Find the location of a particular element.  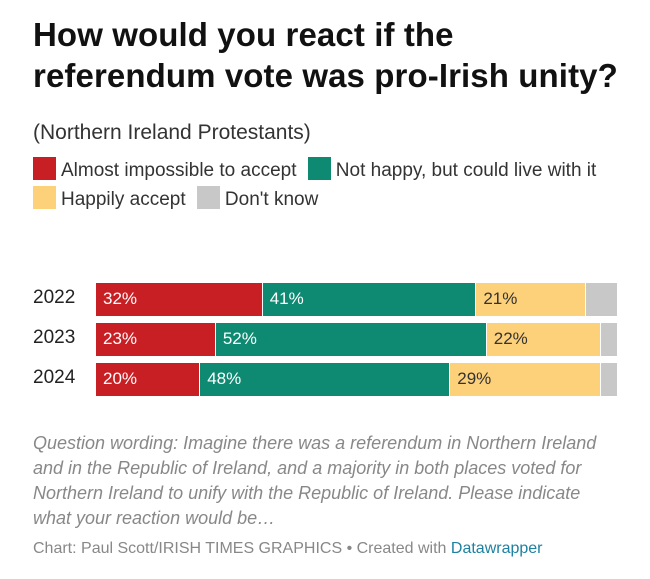

bar-segment: 29% is located at coordinates (526, 379).